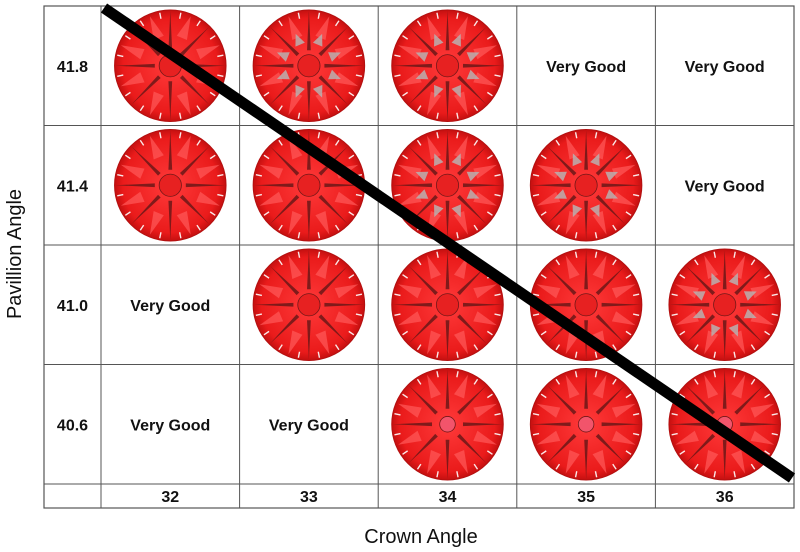 The height and width of the screenshot is (552, 800). I want to click on y-tick-label: 41.0, so click(72, 306).